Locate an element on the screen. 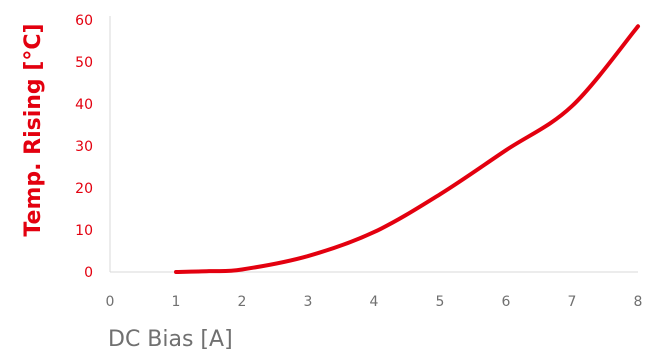 Image resolution: width=655 pixels, height=356 pixels. x-tick-label: 7 is located at coordinates (572, 302).